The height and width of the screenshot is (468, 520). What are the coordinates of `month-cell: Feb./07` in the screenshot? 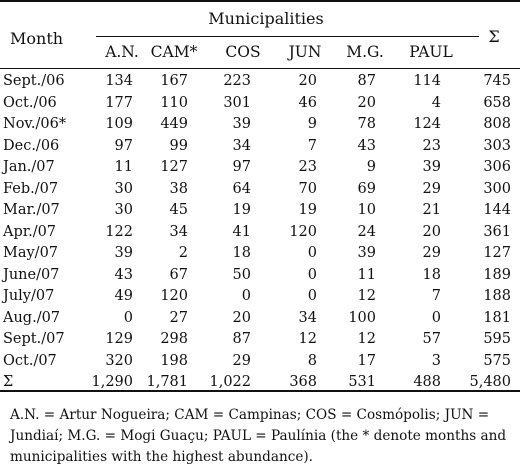 It's located at (31, 188).